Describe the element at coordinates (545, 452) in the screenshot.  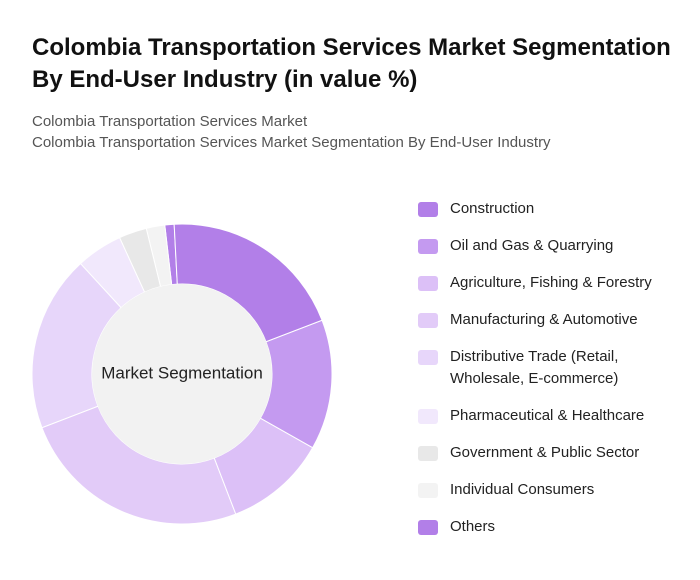
I see `legend-label: Government & Public Sector` at that location.